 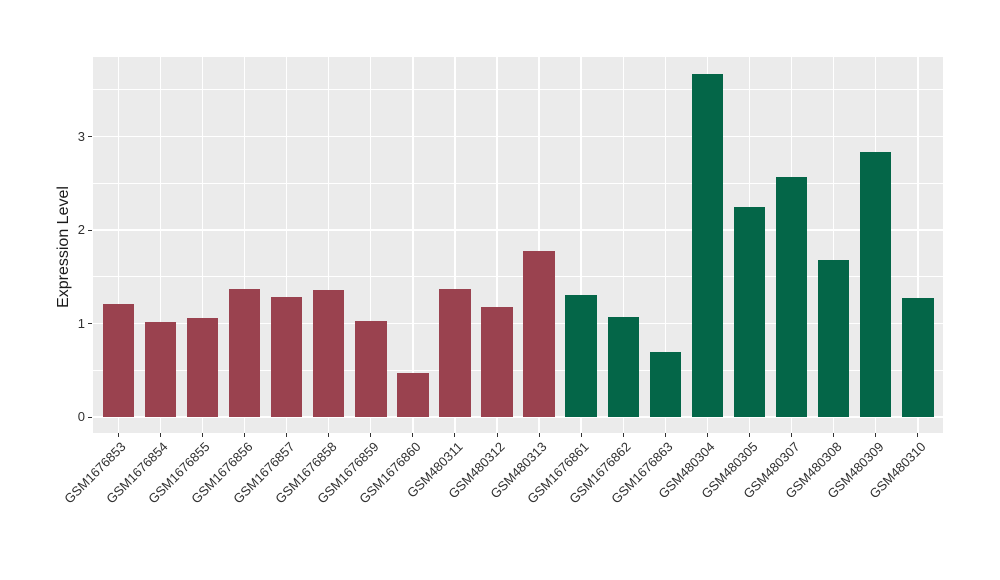 What do you see at coordinates (81, 229) in the screenshot?
I see `y-tick-label: 2` at bounding box center [81, 229].